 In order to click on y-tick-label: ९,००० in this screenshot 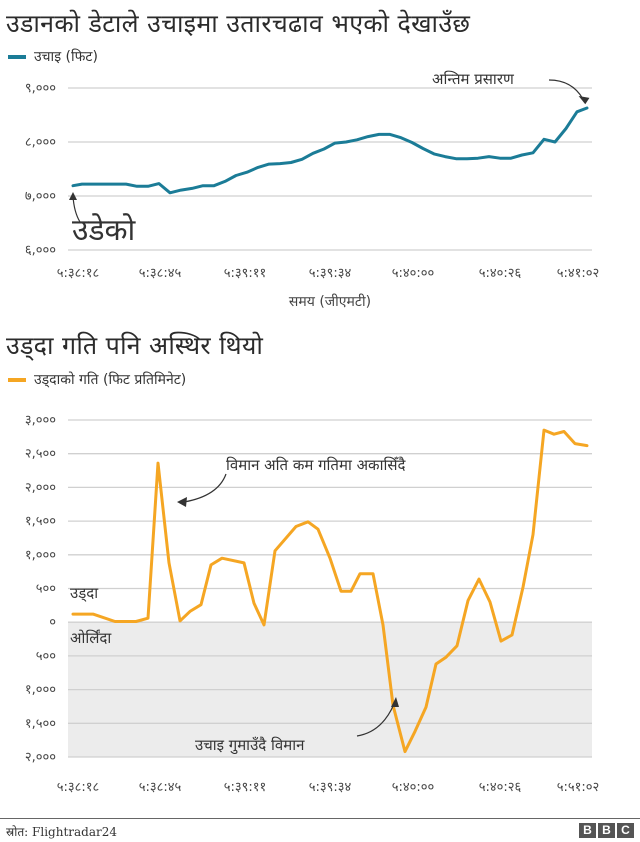, I will do `click(40, 88)`.